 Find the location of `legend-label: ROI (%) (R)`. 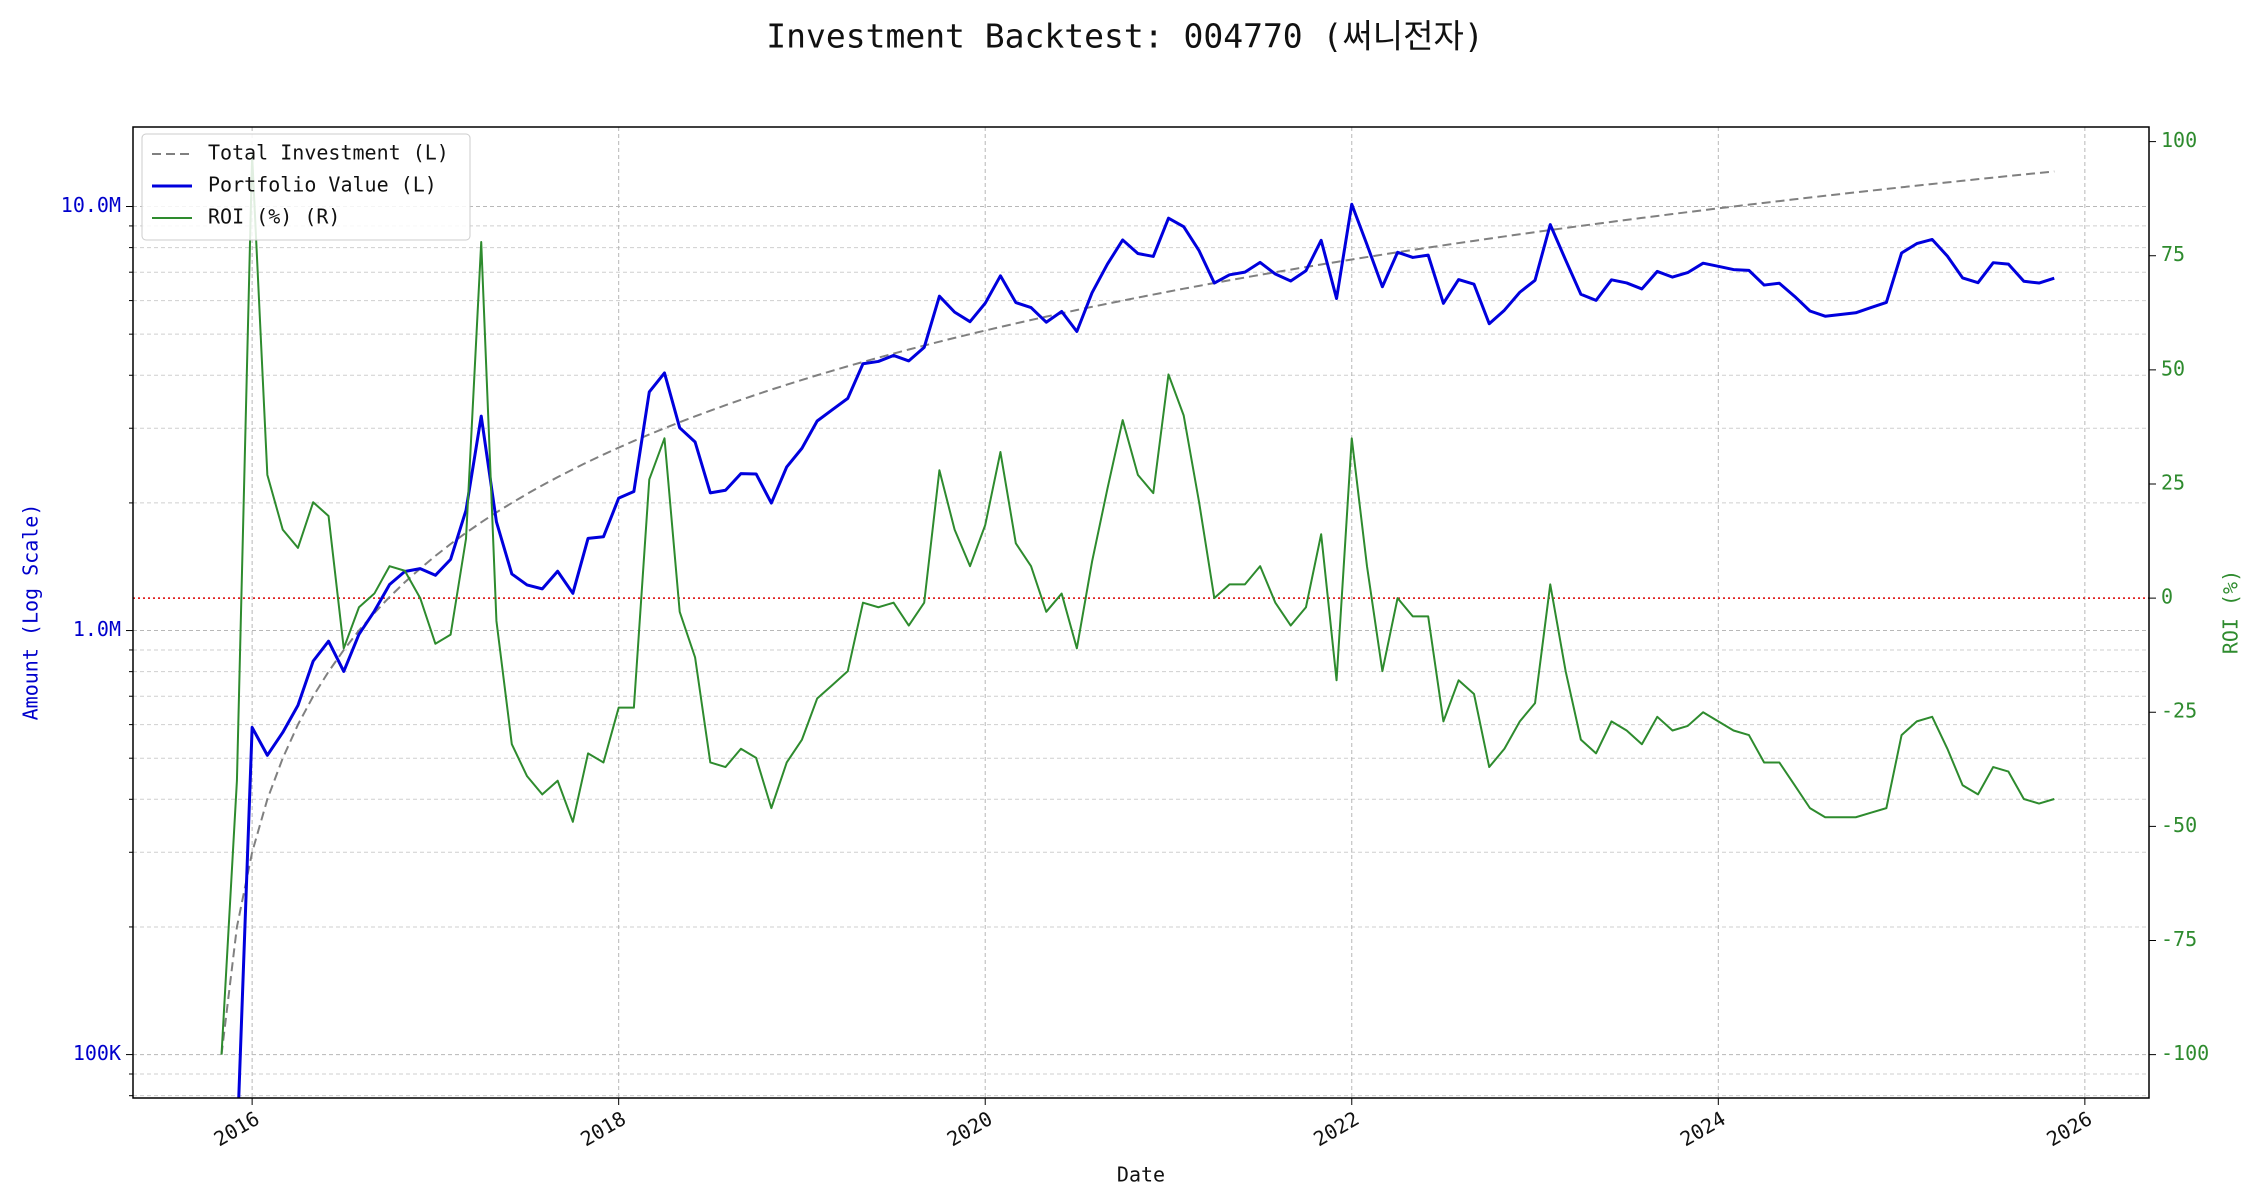

legend-label: ROI (%) (R) is located at coordinates (274, 217).